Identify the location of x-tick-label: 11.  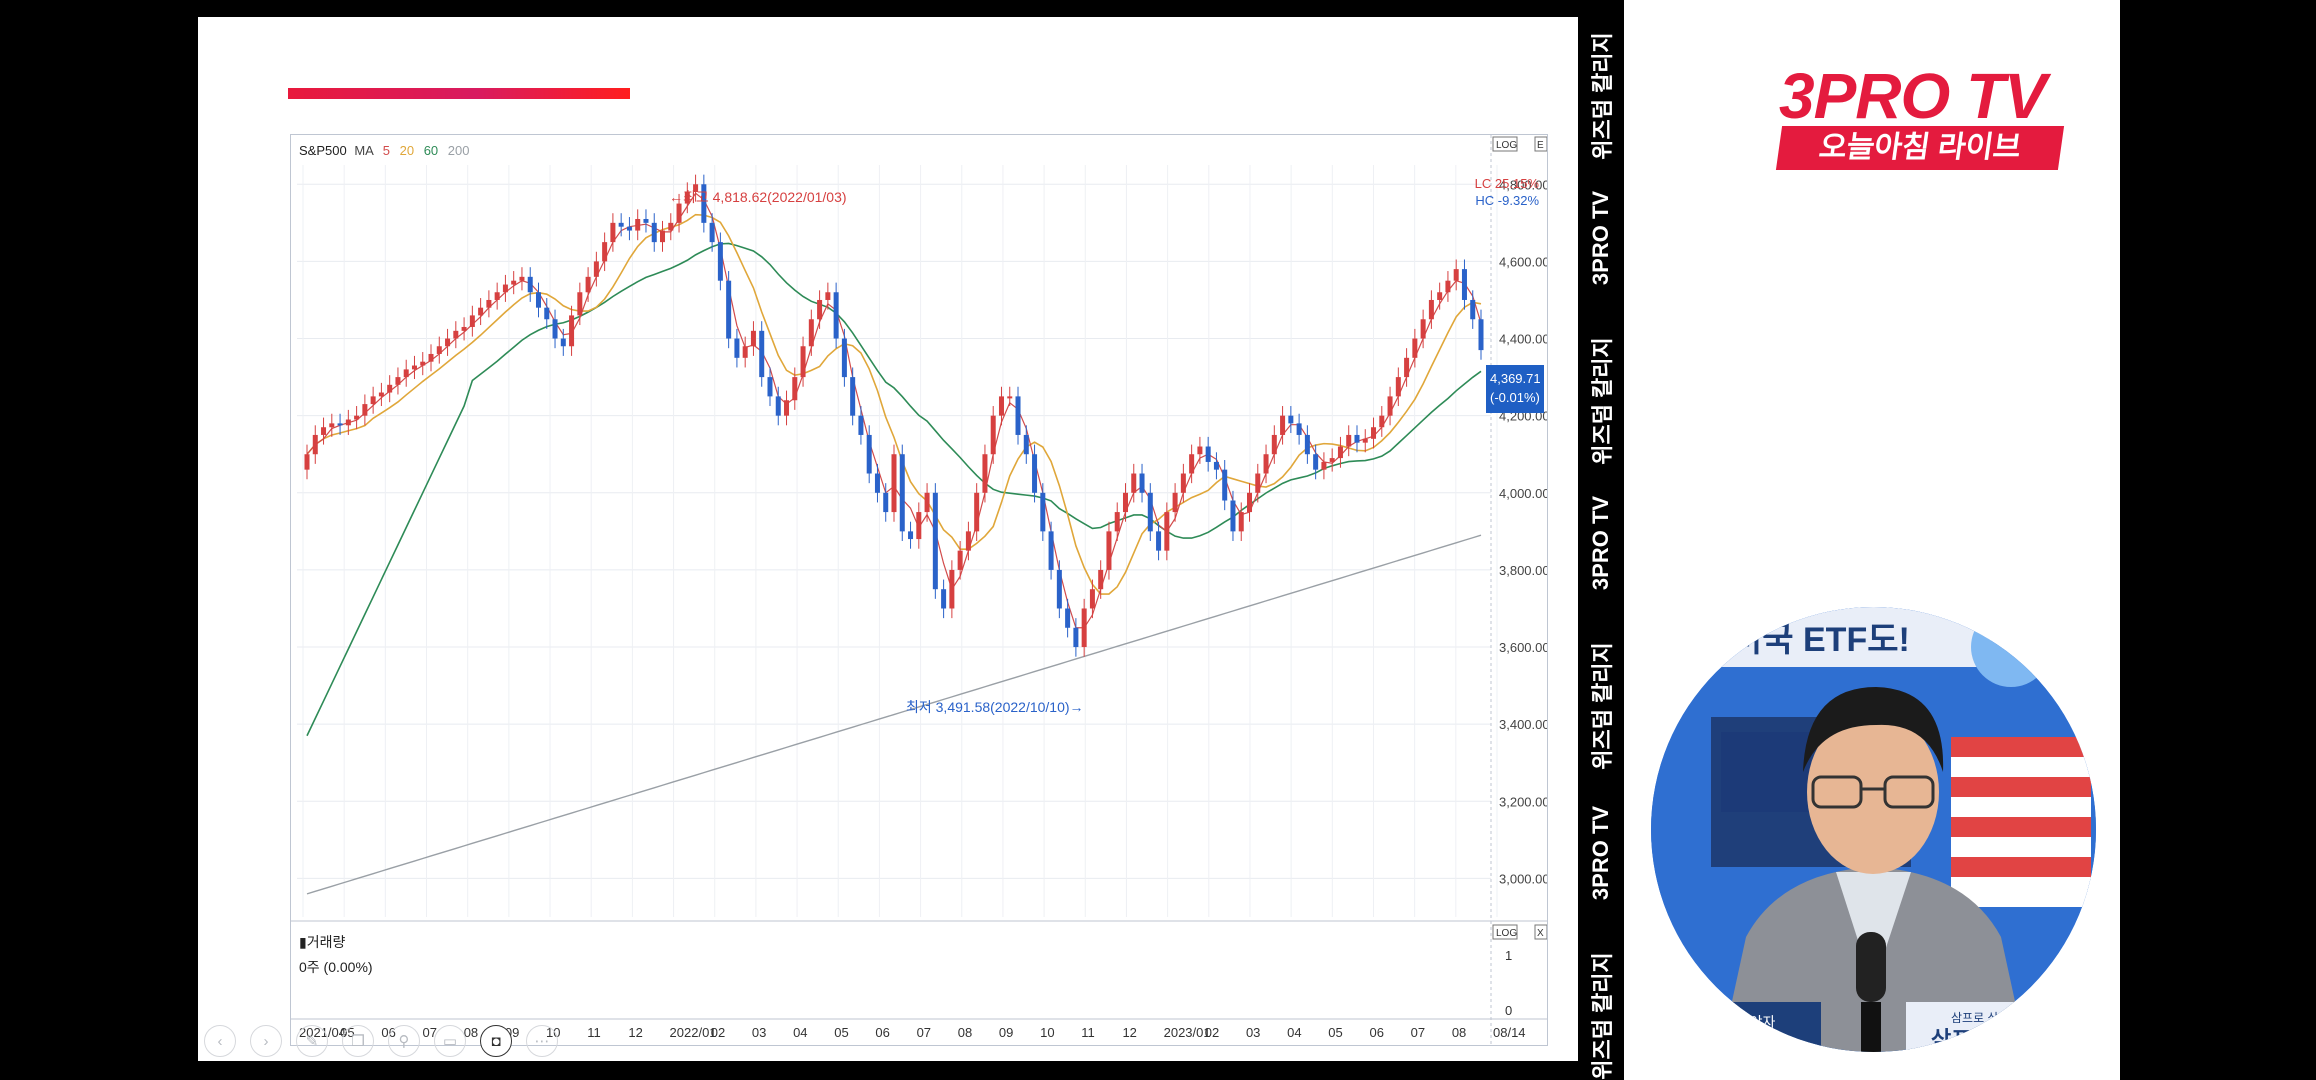
(594, 1032).